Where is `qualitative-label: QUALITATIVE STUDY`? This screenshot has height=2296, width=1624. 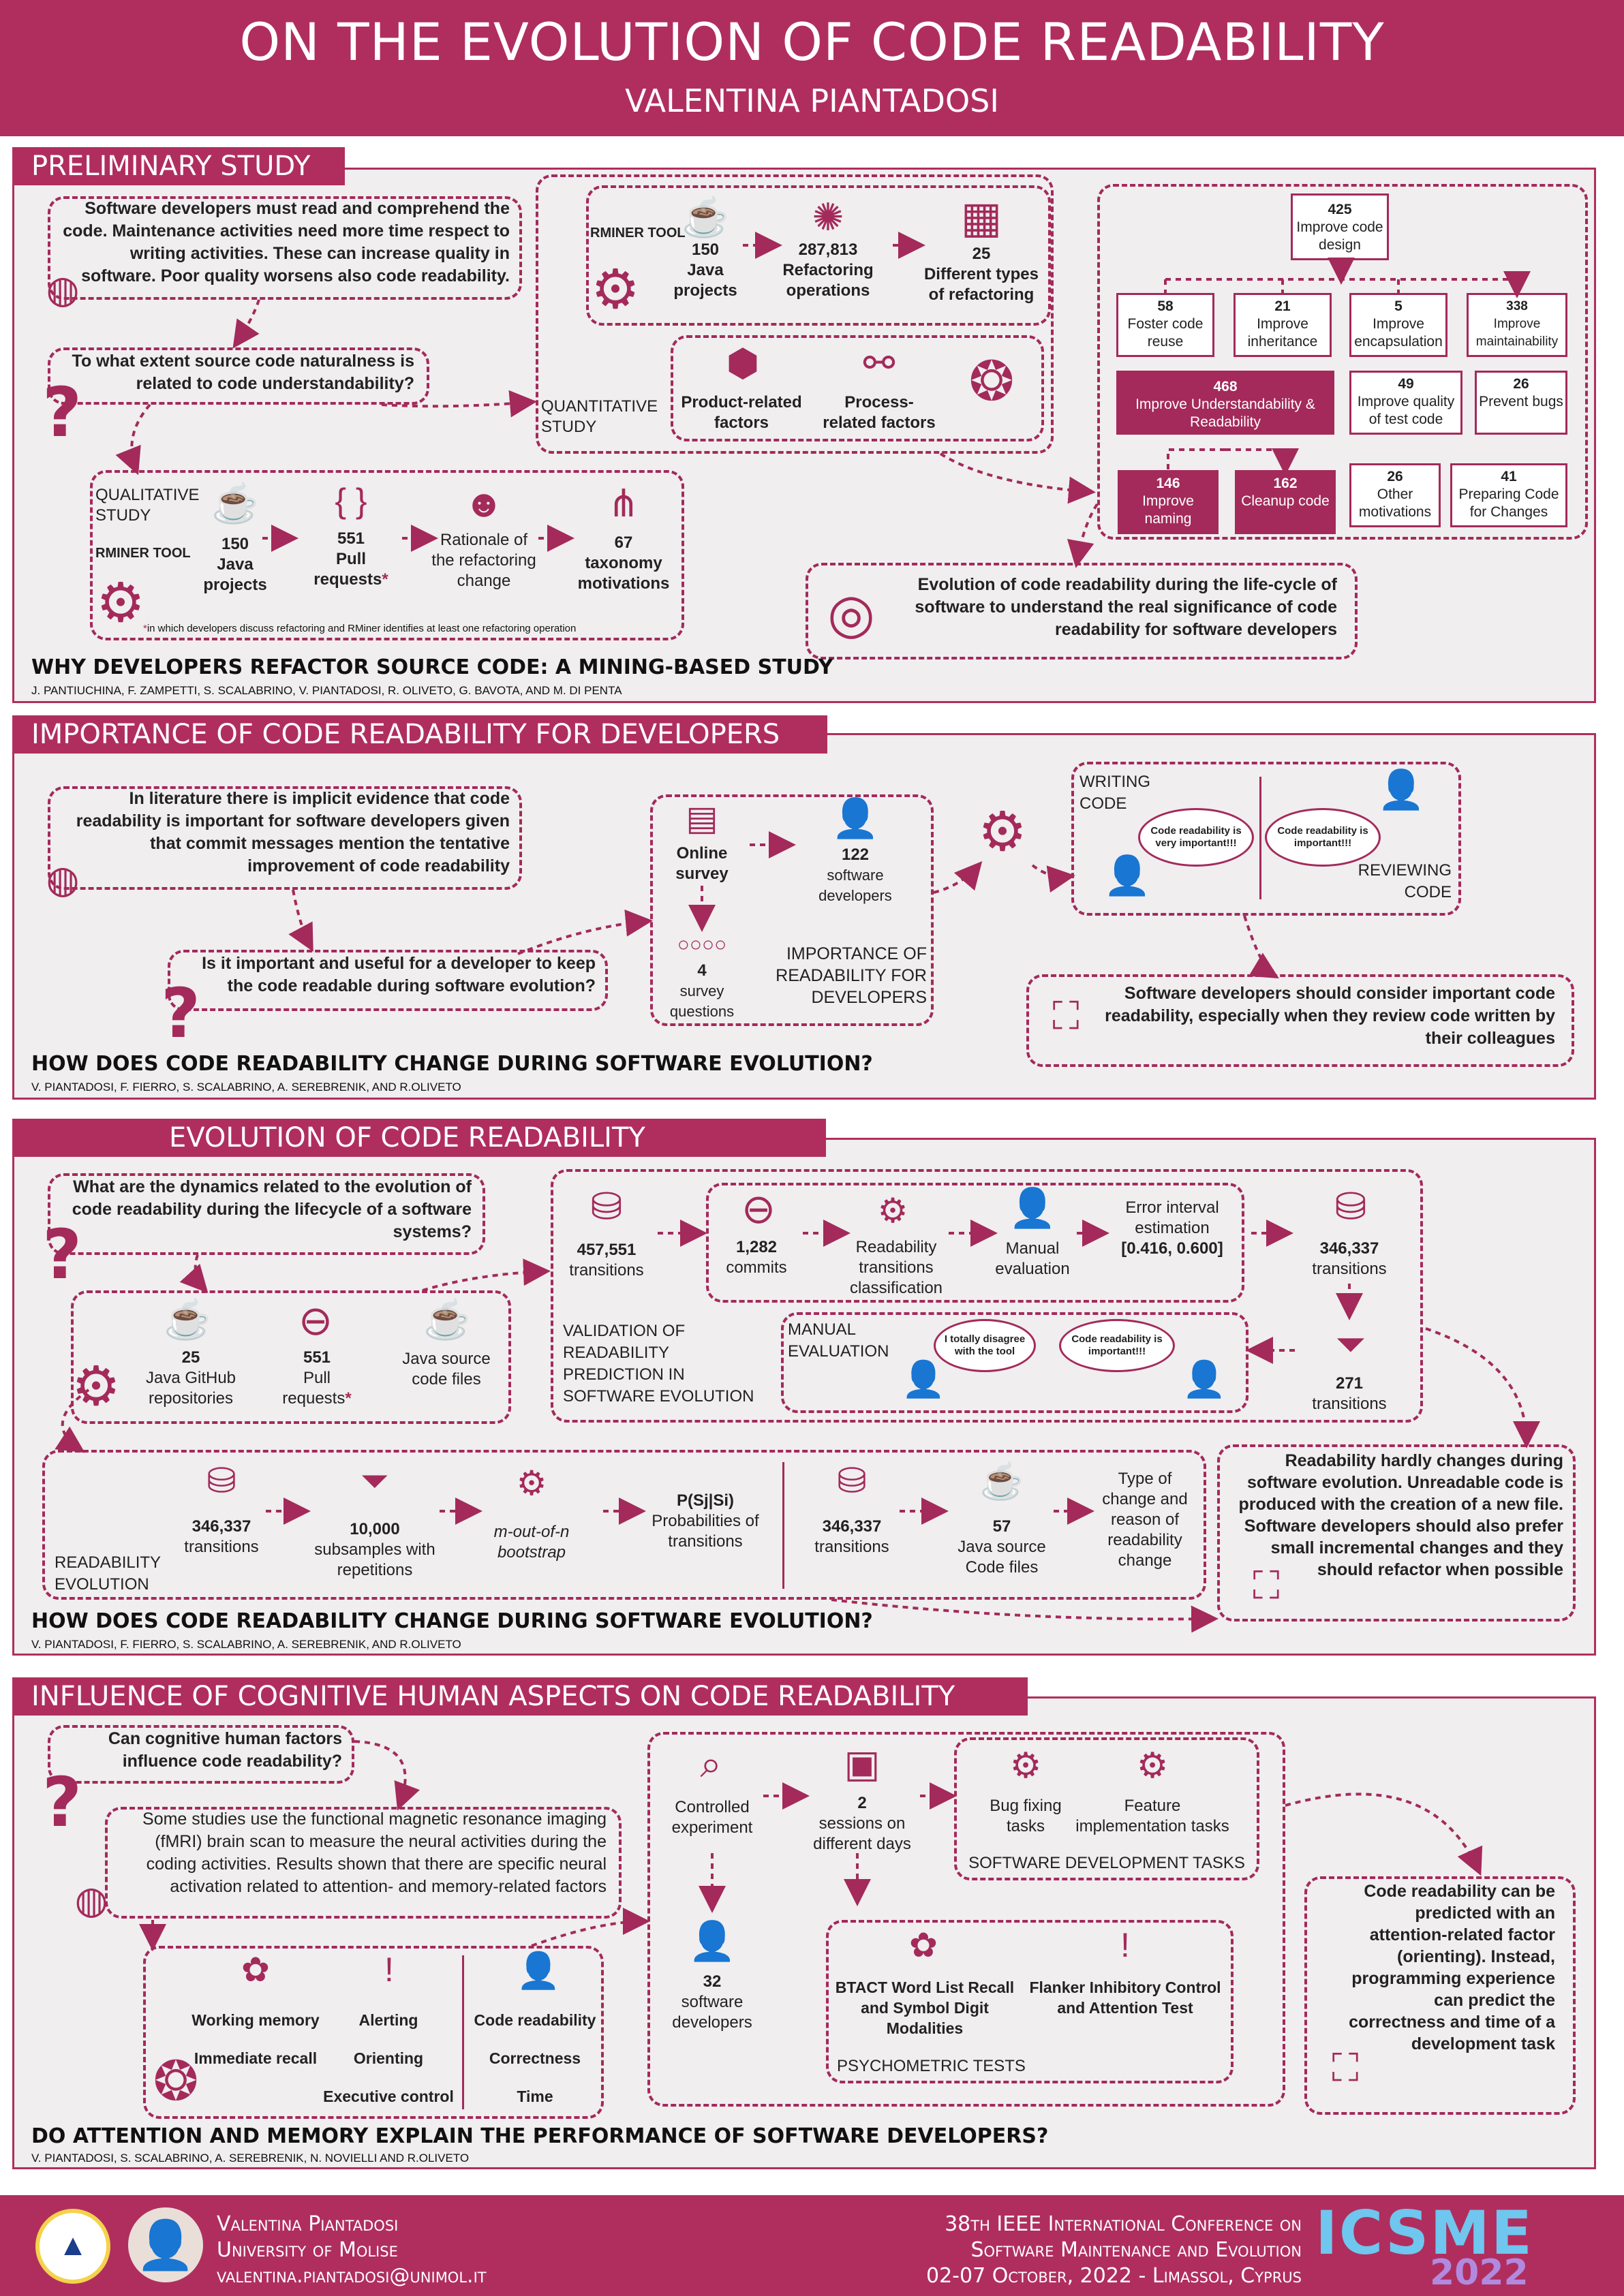
qualitative-label: QUALITATIVE STUDY is located at coordinates (147, 506).